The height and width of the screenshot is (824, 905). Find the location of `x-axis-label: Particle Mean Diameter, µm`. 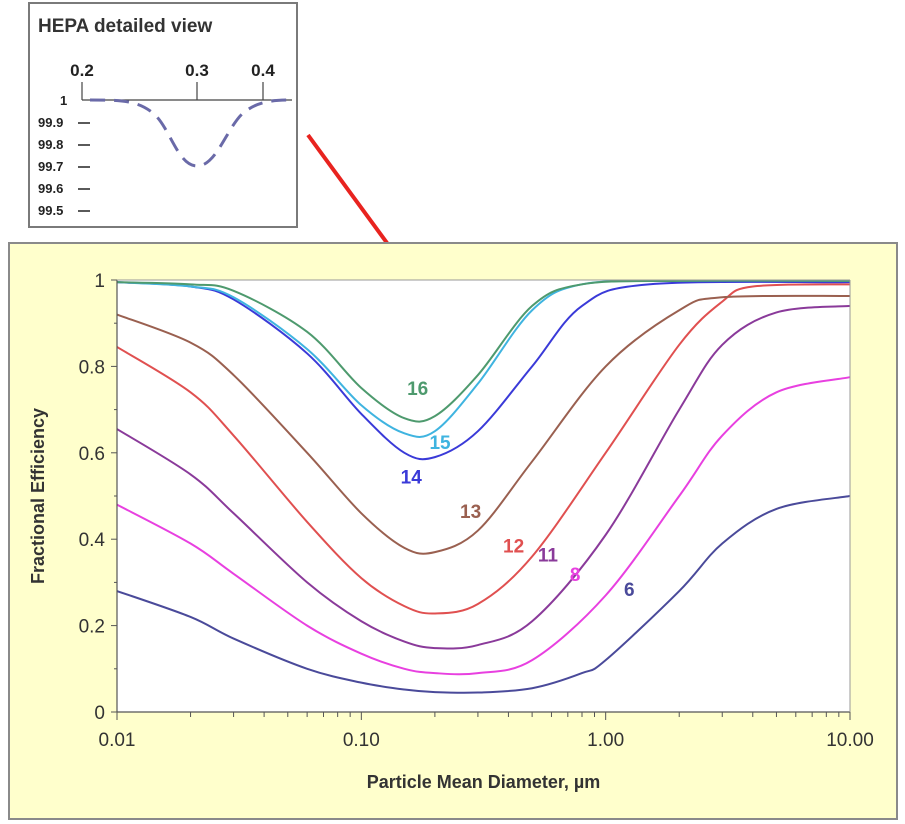

x-axis-label: Particle Mean Diameter, µm is located at coordinates (483, 782).